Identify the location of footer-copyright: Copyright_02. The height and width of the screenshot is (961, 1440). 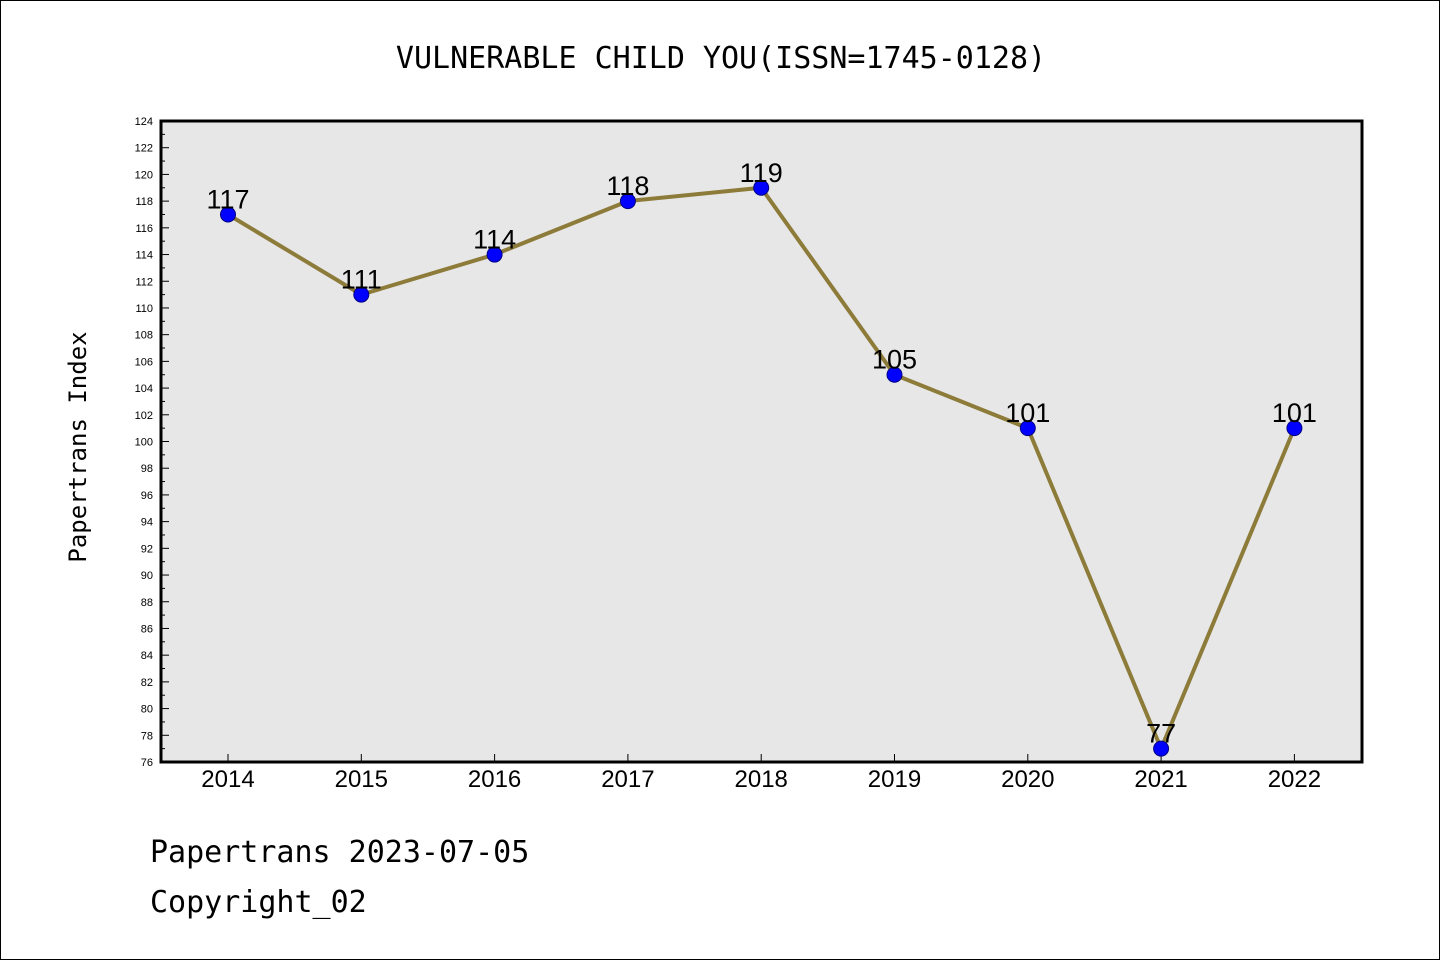
(258, 902).